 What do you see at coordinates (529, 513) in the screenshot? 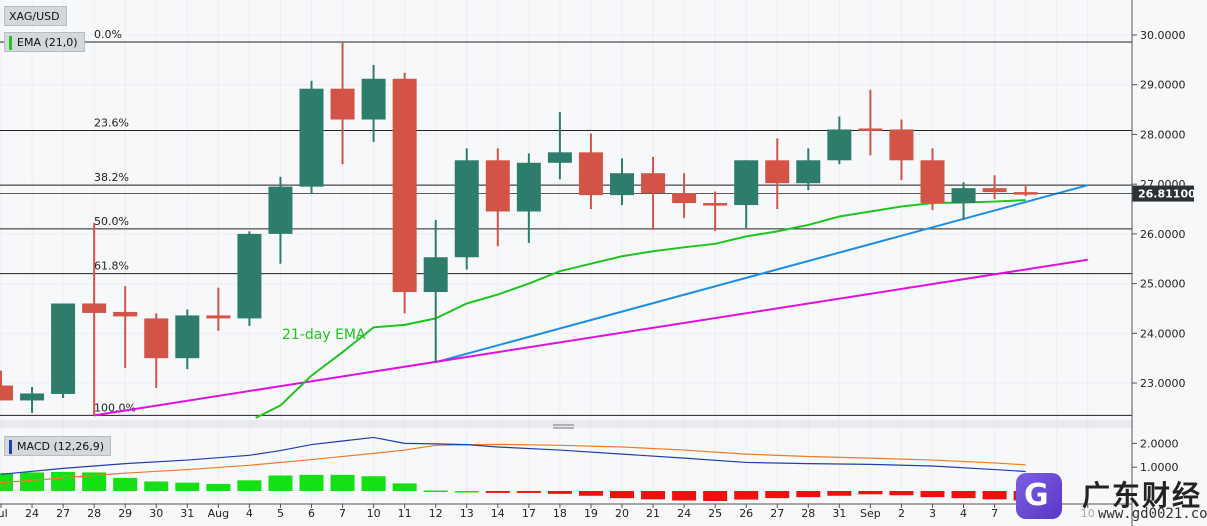
I see `x-tick-label: 17` at bounding box center [529, 513].